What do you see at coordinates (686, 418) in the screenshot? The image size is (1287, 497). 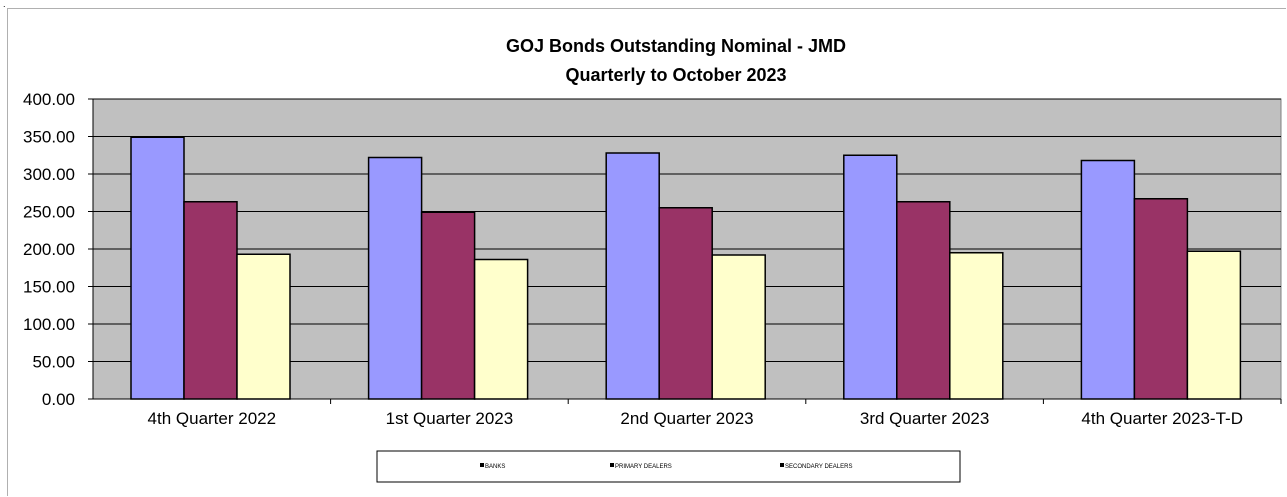 I see `x-tick-label: 2nd Quarter 2023` at bounding box center [686, 418].